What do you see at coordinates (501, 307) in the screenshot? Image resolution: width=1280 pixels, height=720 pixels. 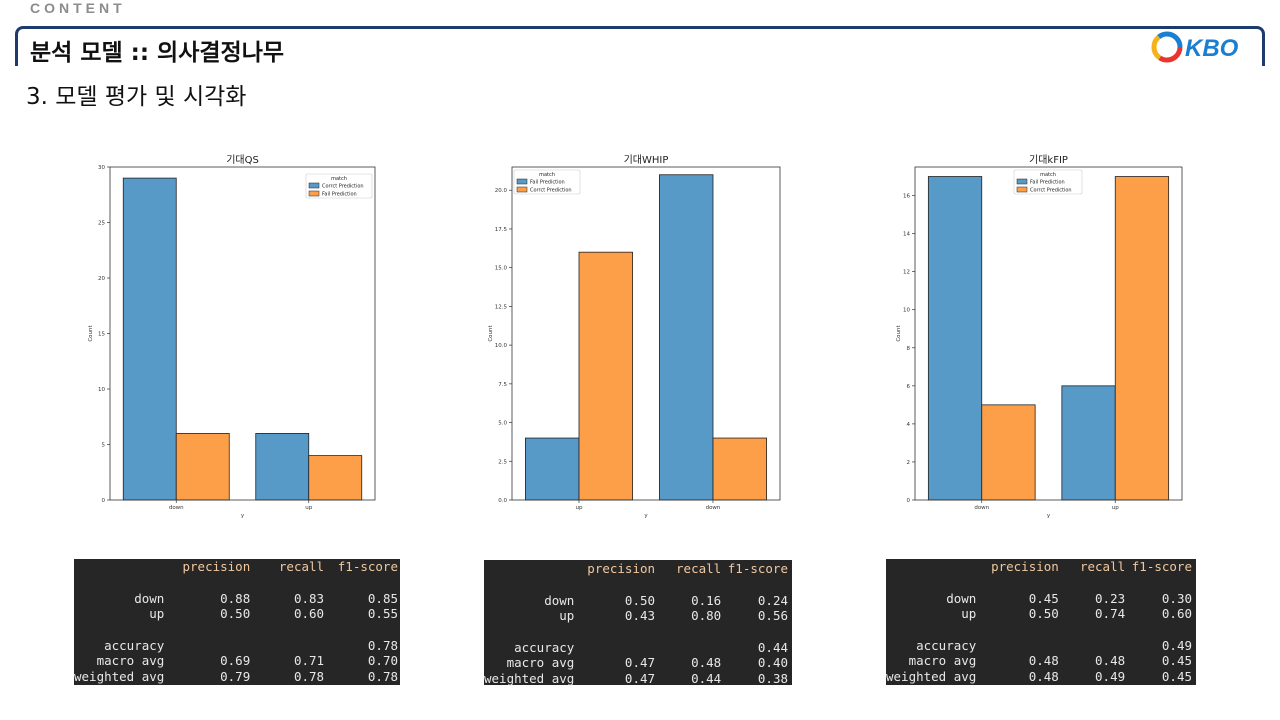 I see `y-tick-label: 12.5` at bounding box center [501, 307].